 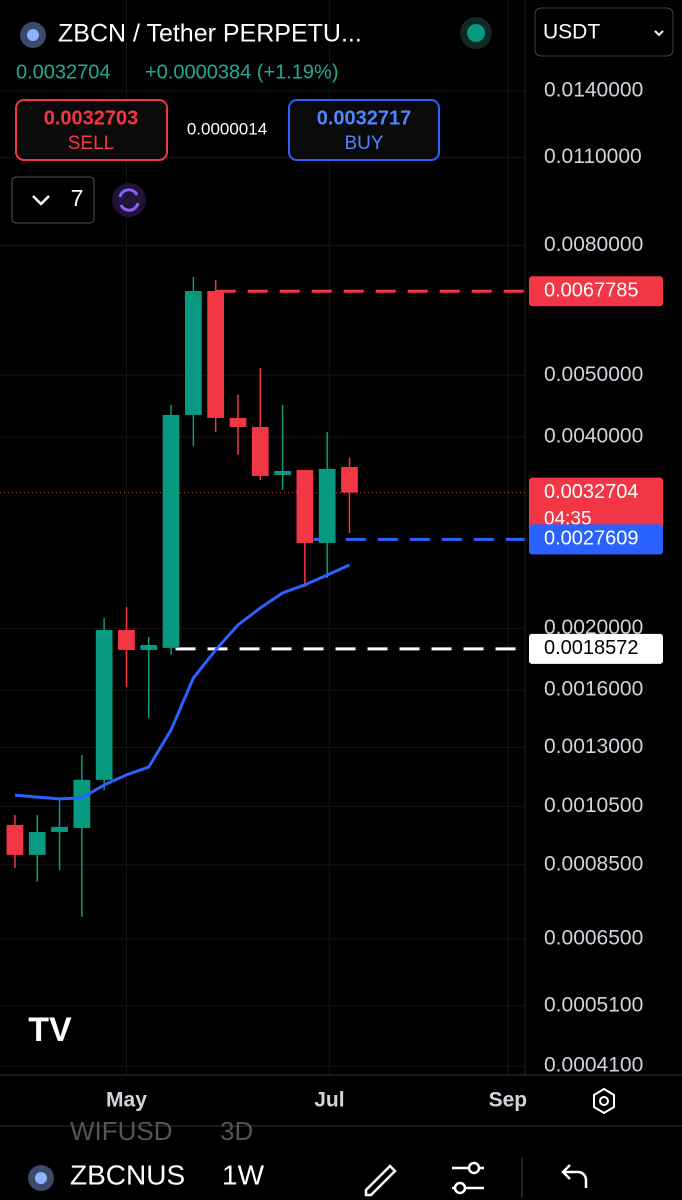 What do you see at coordinates (182, 682) in the screenshot?
I see `moving-average` at bounding box center [182, 682].